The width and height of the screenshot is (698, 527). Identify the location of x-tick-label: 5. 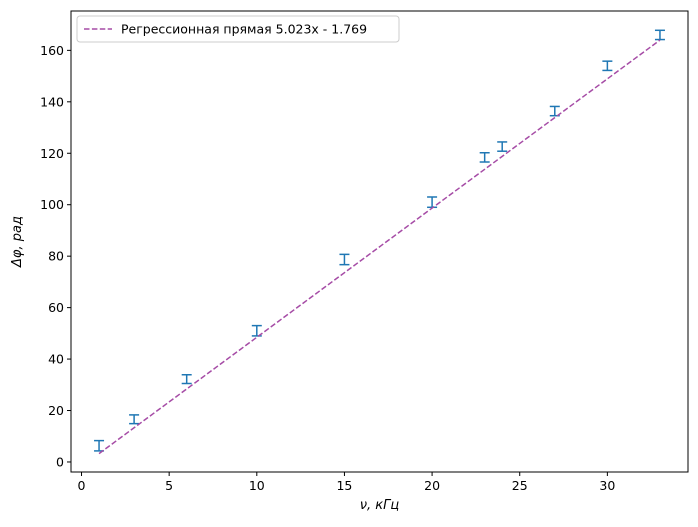
(169, 485).